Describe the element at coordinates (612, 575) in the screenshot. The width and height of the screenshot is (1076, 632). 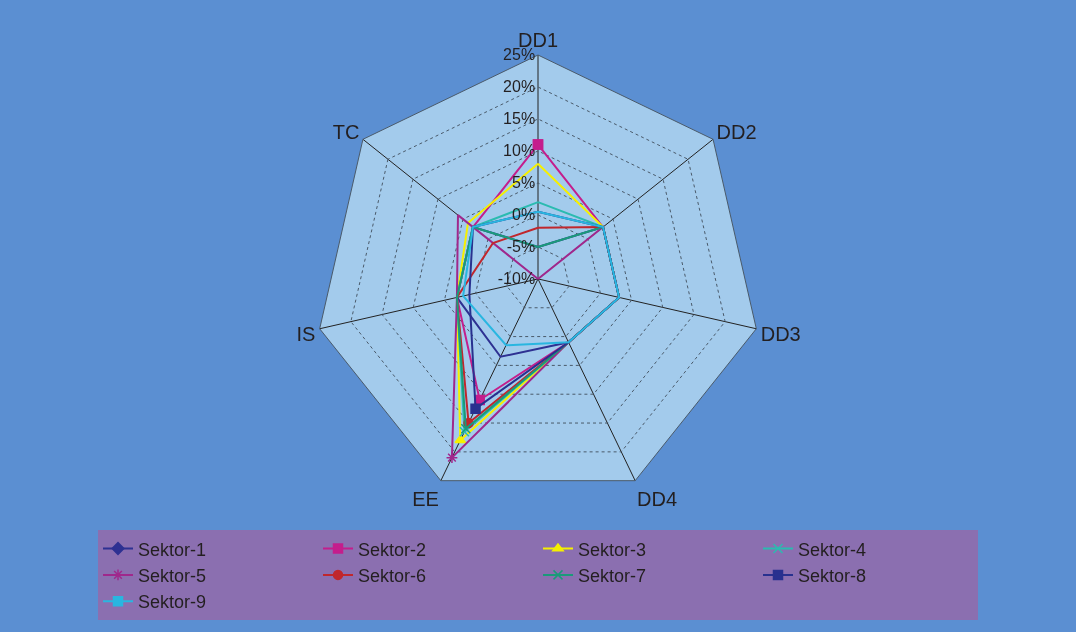
I see `legend-label: Sektor-7` at that location.